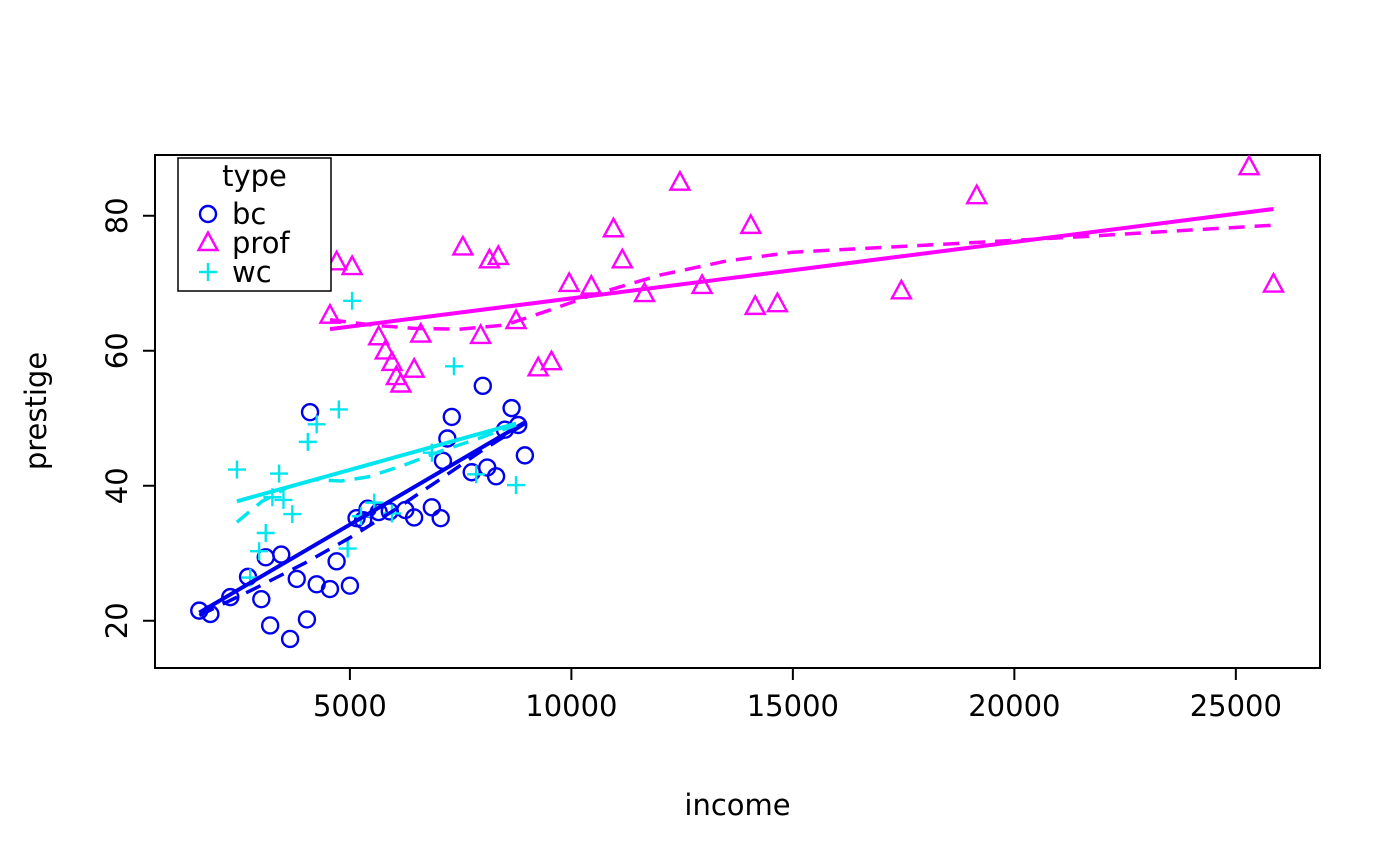 The width and height of the screenshot is (1400, 866). I want to click on legend-label: bc, so click(249, 214).